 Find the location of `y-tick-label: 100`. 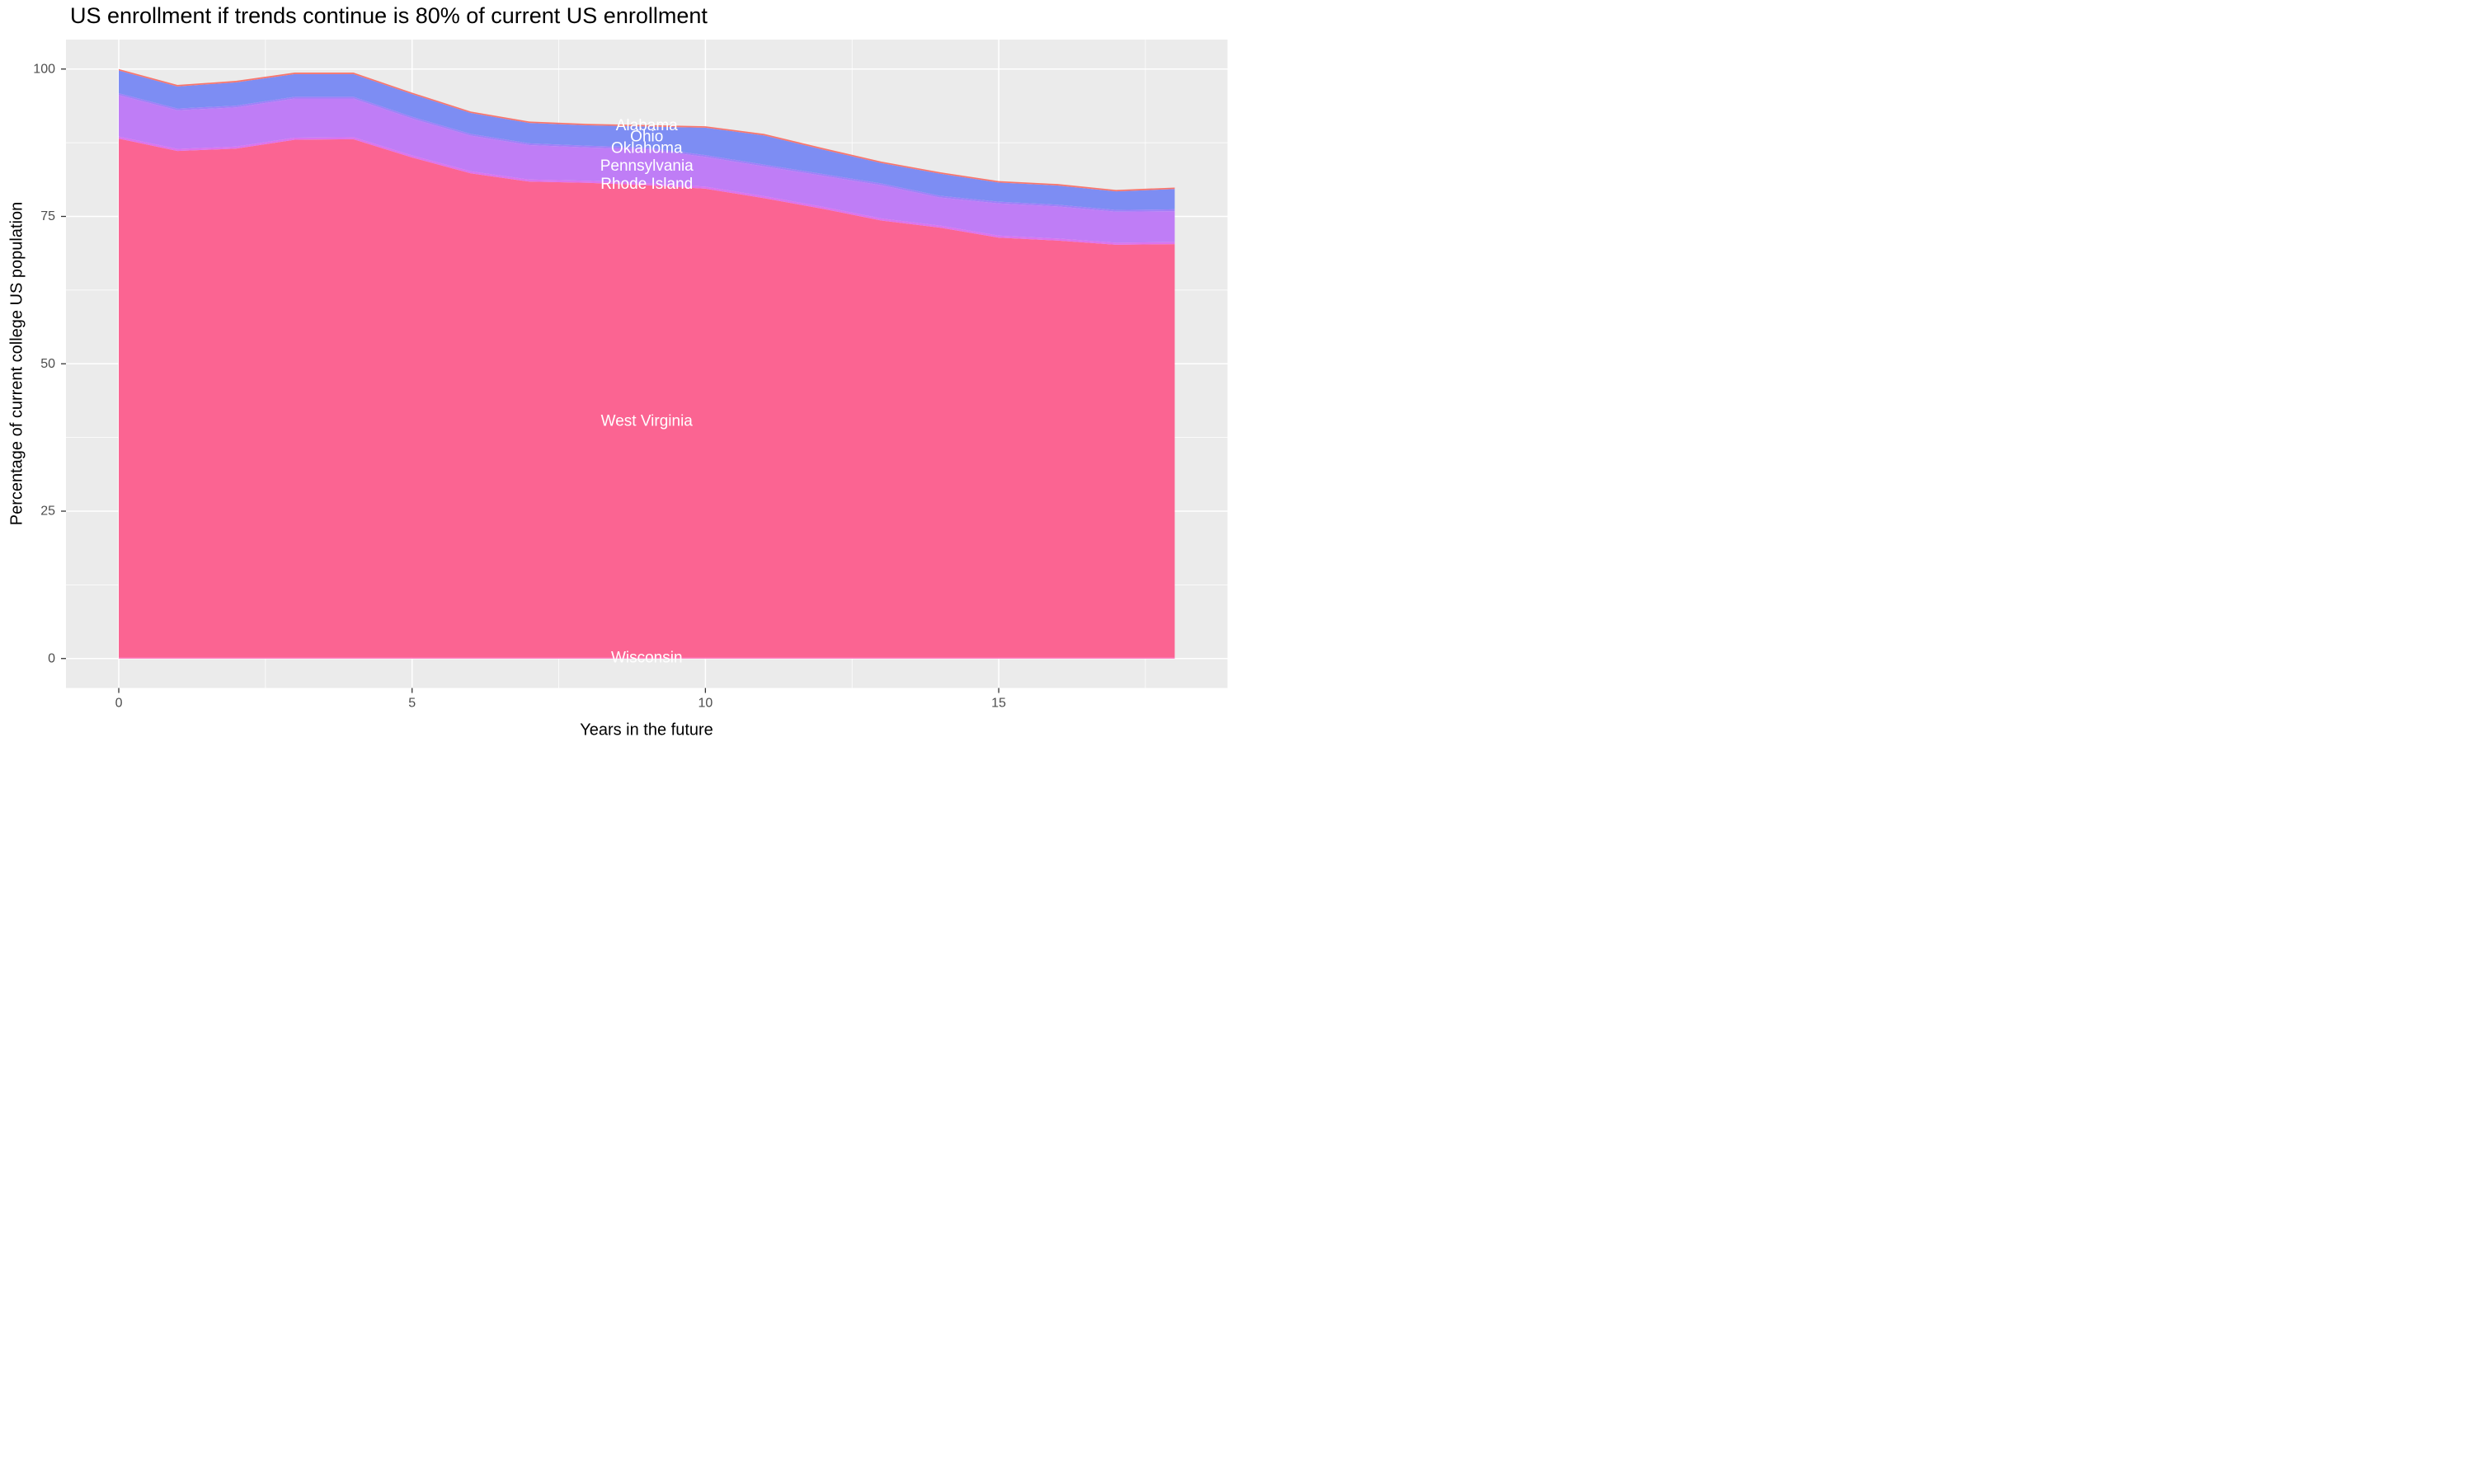

y-tick-label: 100 is located at coordinates (44, 69).